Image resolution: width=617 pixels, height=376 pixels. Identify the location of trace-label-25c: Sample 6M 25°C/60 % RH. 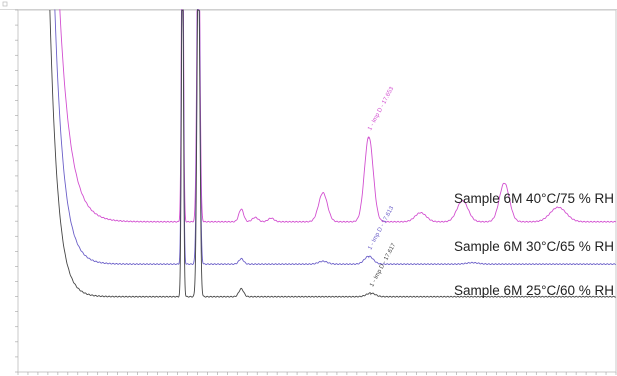
(534, 290).